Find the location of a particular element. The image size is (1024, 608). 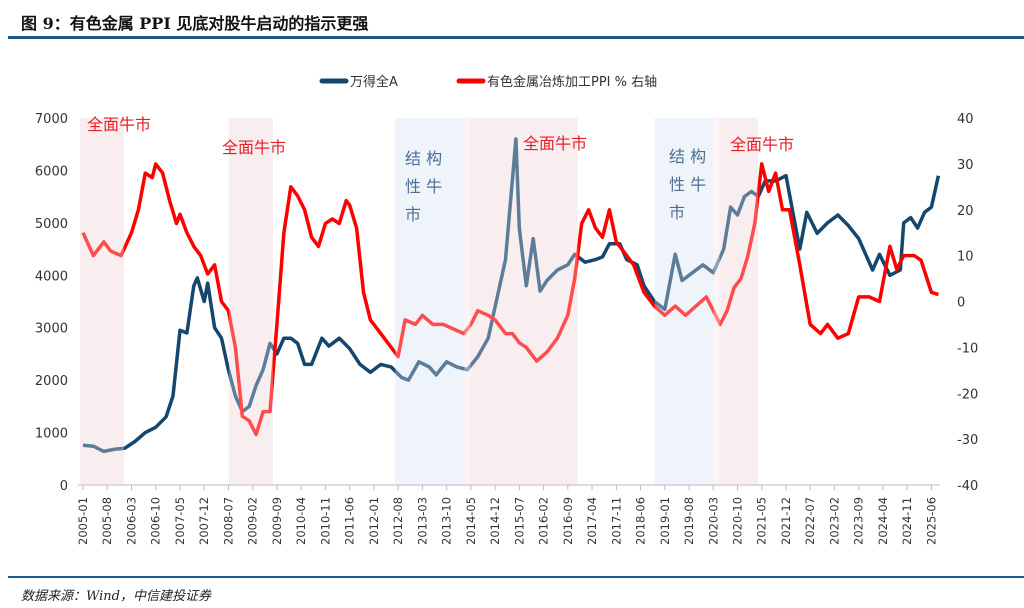

x-tick-label: 2007-05 is located at coordinates (180, 521).